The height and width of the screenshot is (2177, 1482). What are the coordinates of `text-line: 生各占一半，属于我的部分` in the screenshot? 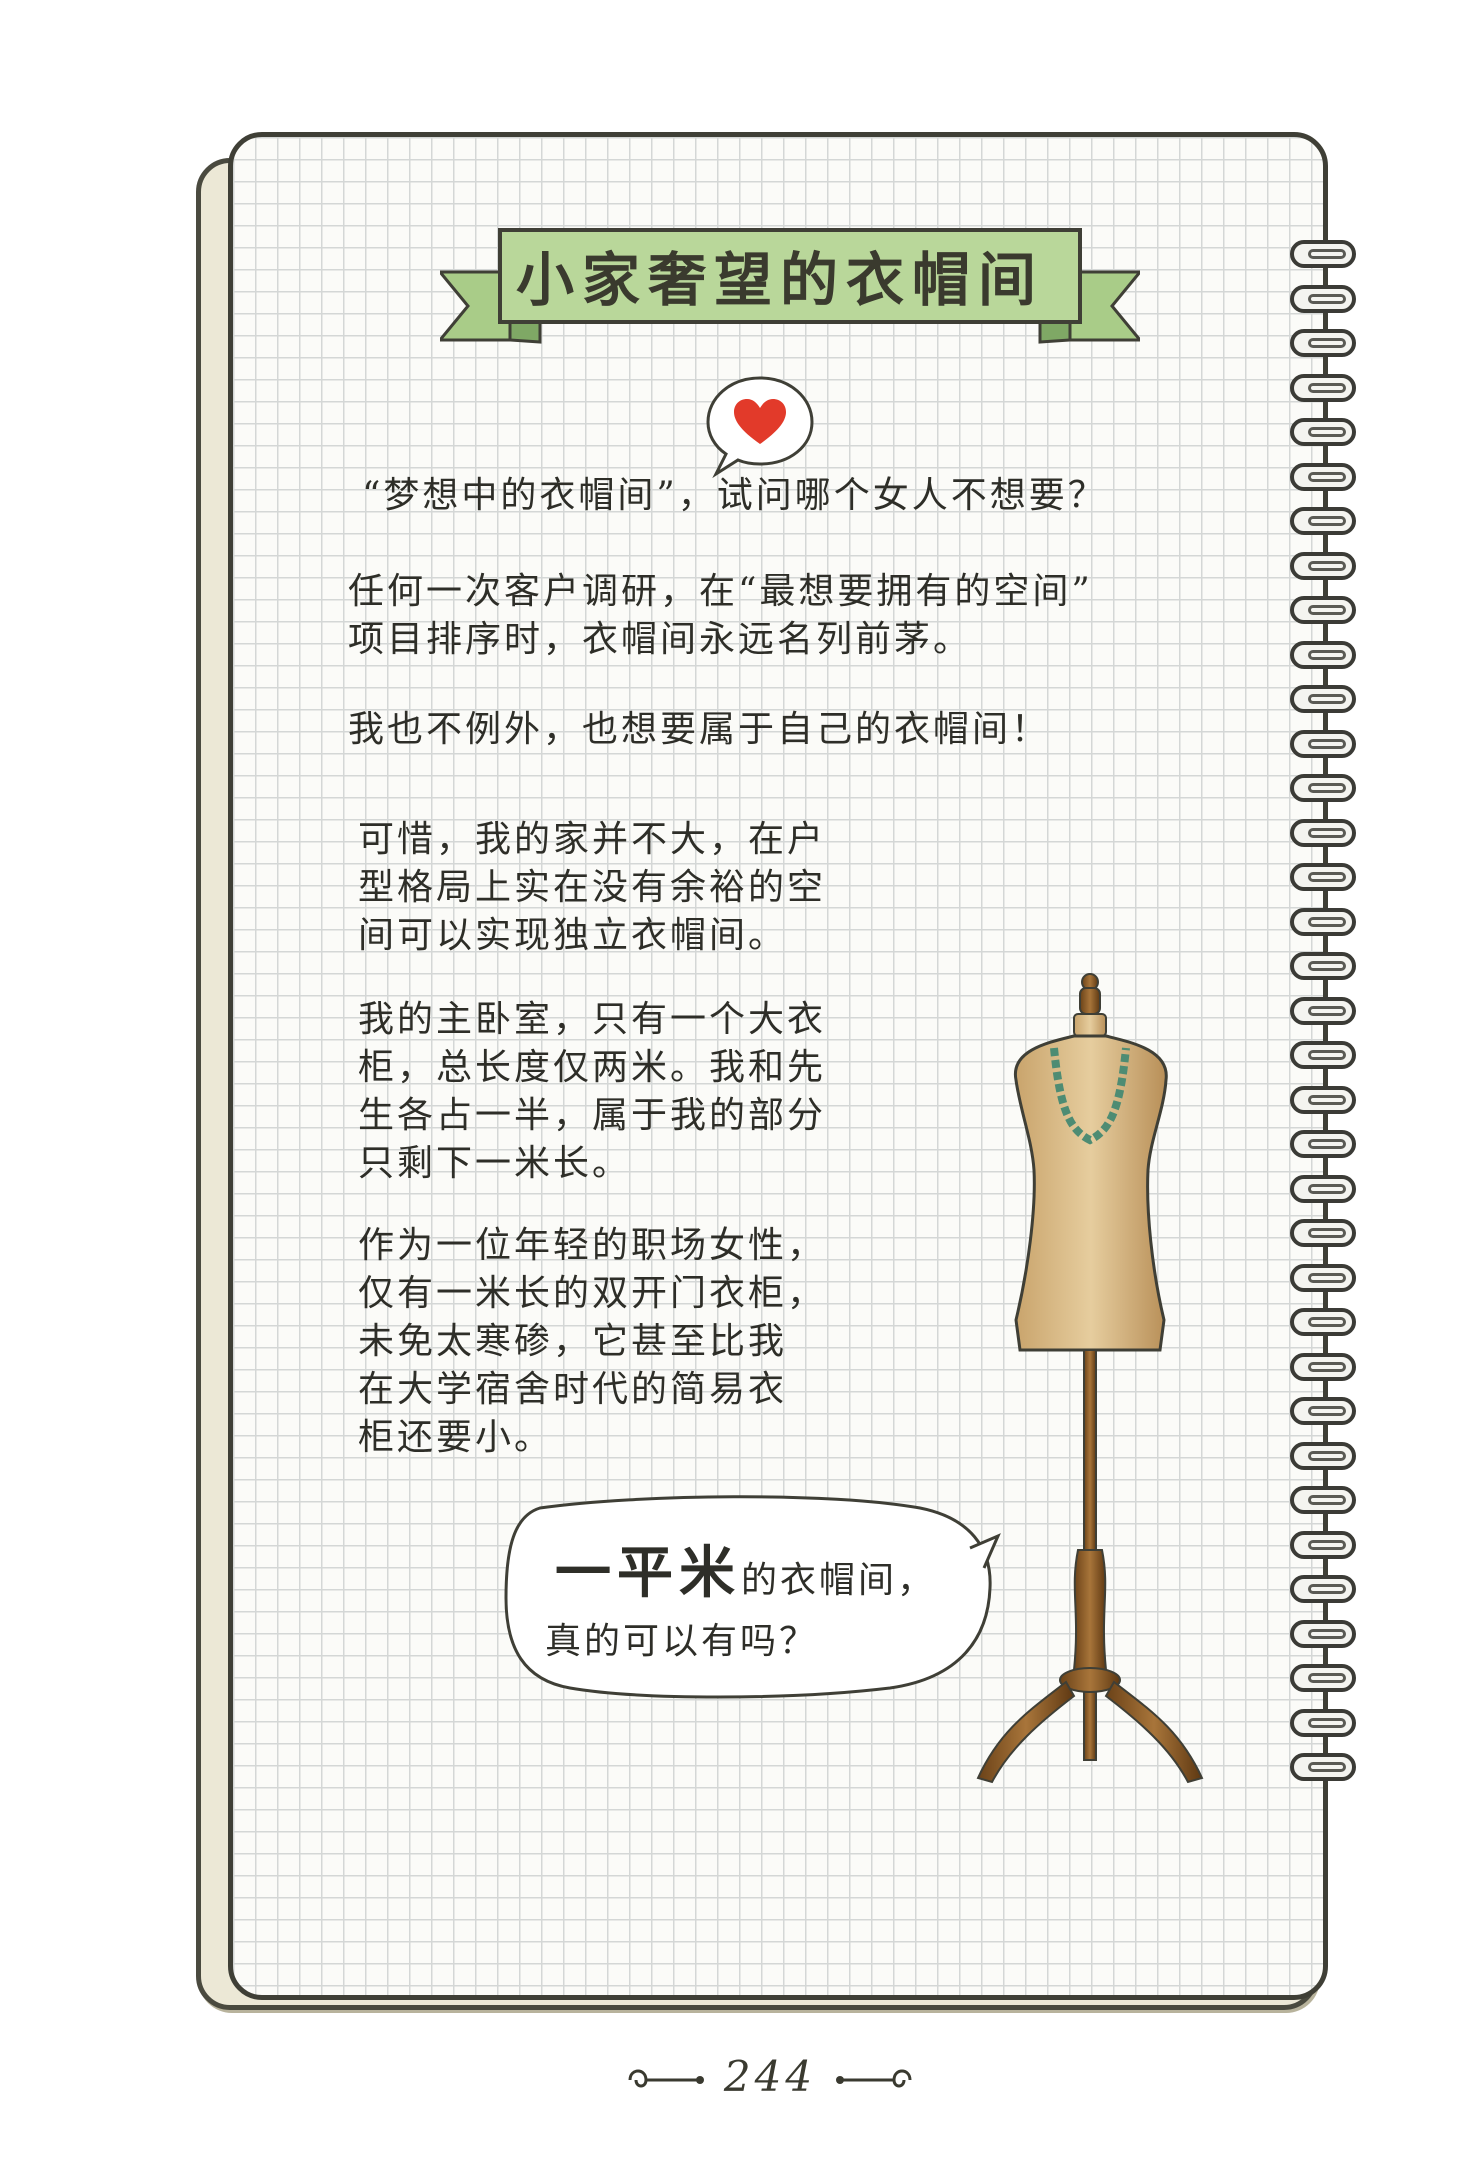 It's located at (592, 1115).